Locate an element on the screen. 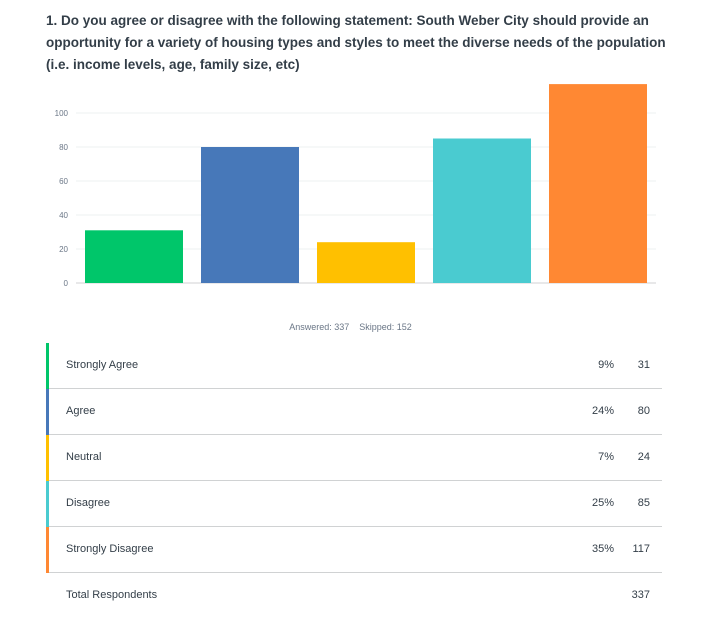 This screenshot has width=701, height=632. row-label: Disagree is located at coordinates (88, 503).